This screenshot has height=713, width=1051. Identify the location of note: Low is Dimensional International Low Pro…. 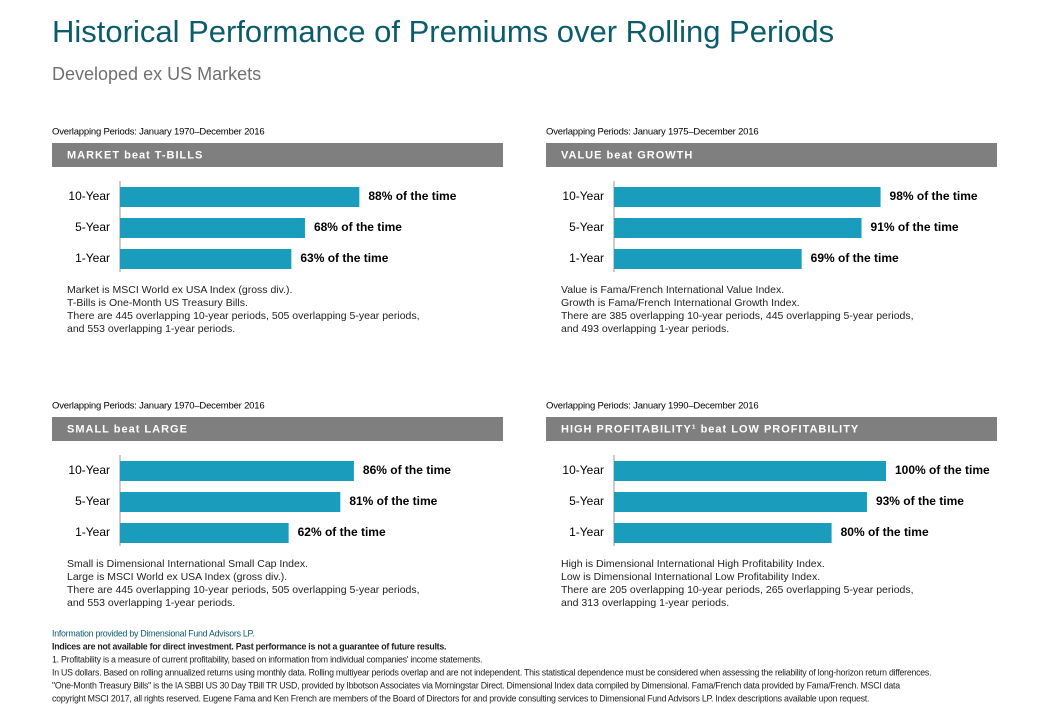
(690, 577).